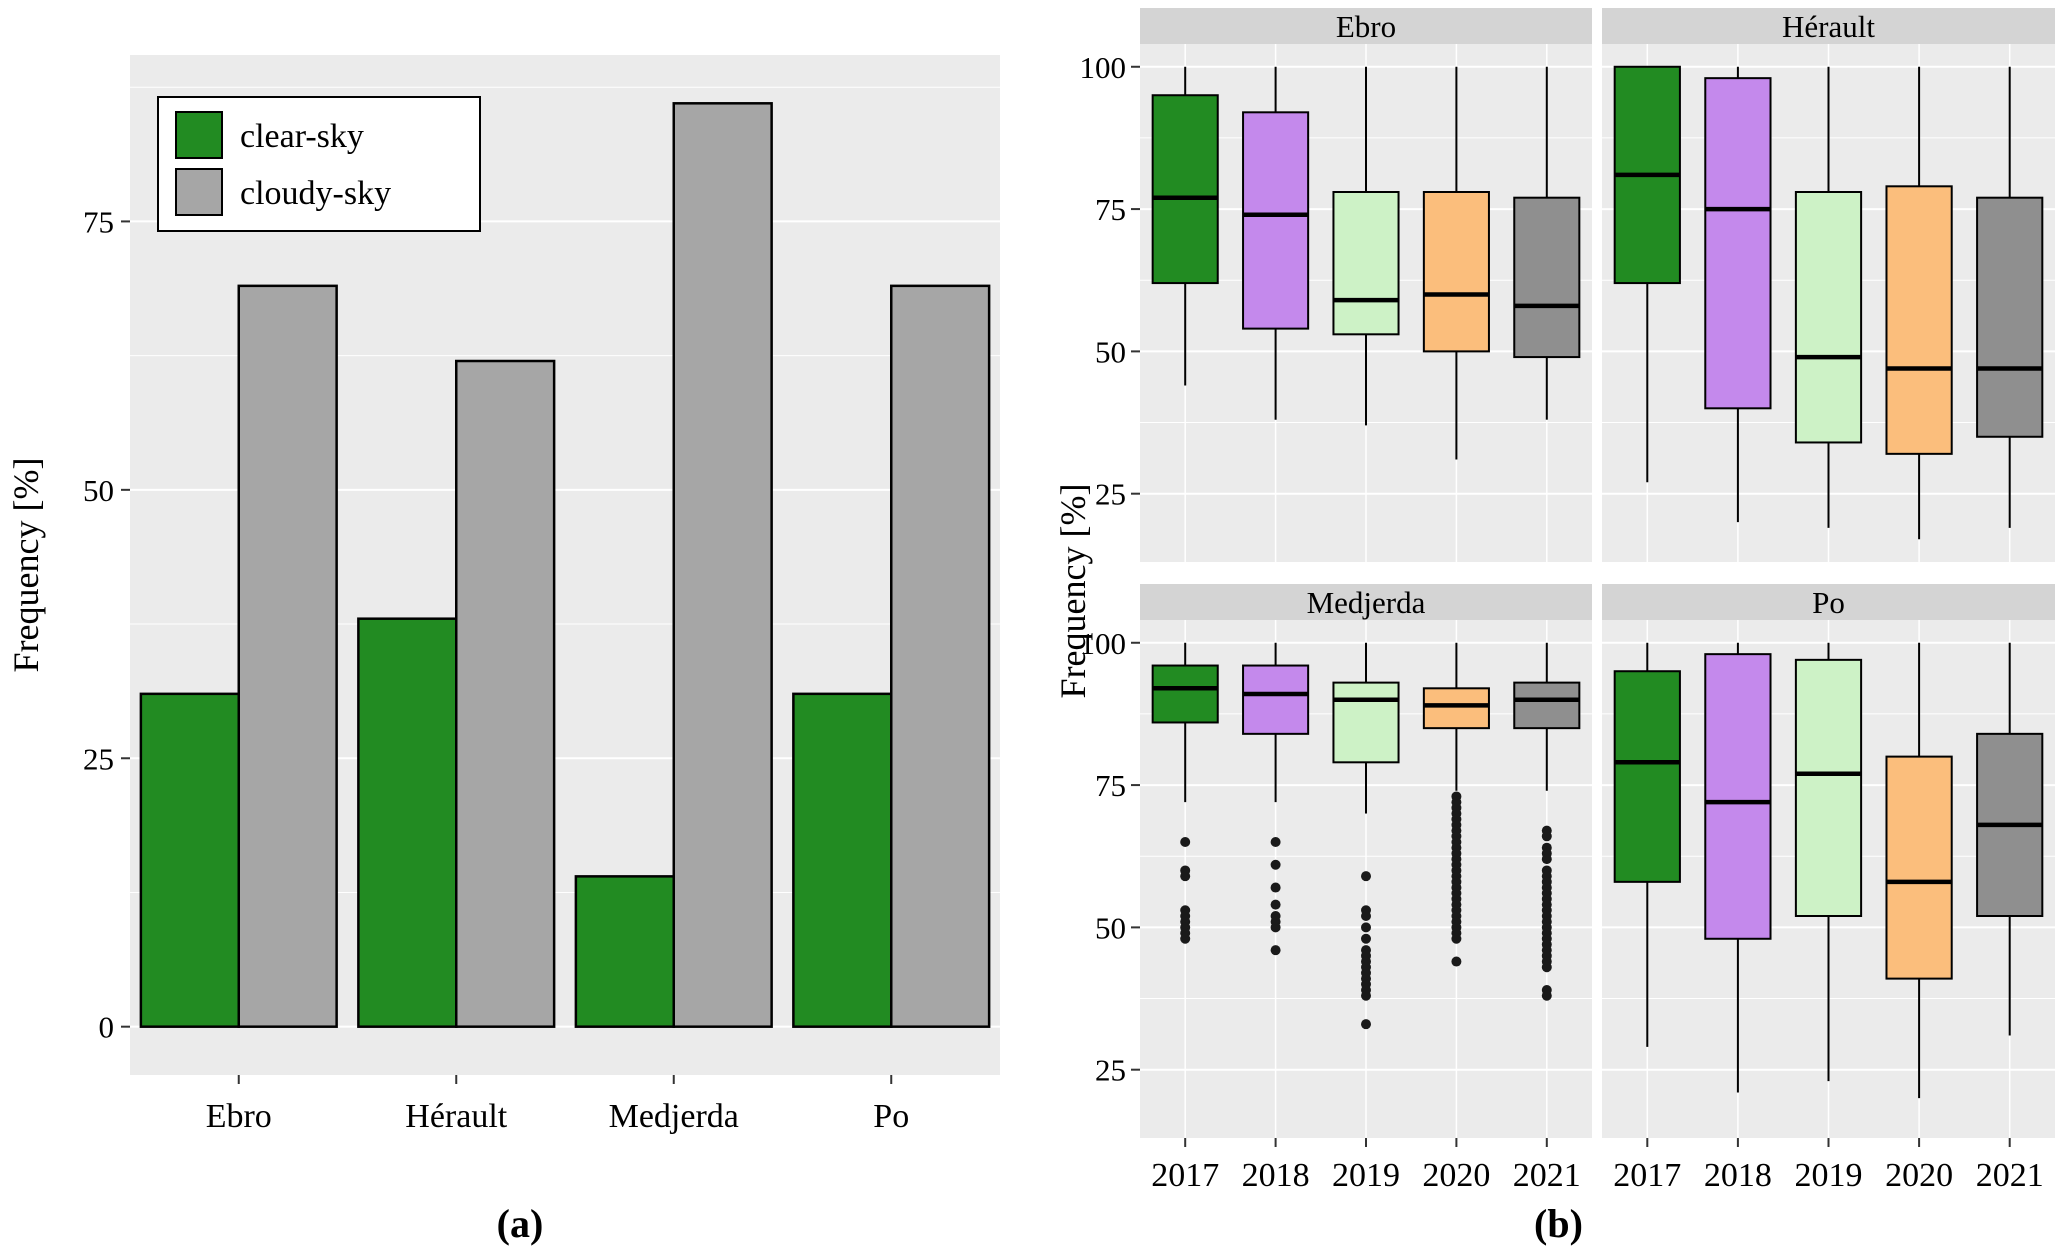 The image size is (2067, 1255). Describe the element at coordinates (1919, 870) in the screenshot. I see `box-Po-2020` at that location.